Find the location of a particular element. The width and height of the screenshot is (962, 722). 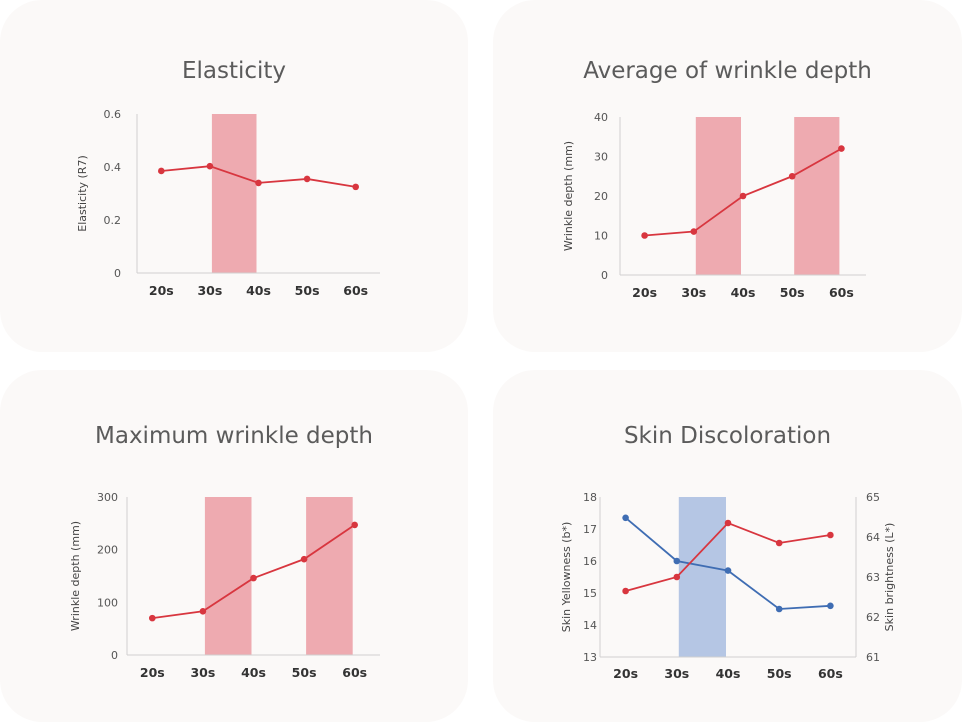

y-tick-label: 20 is located at coordinates (601, 196).